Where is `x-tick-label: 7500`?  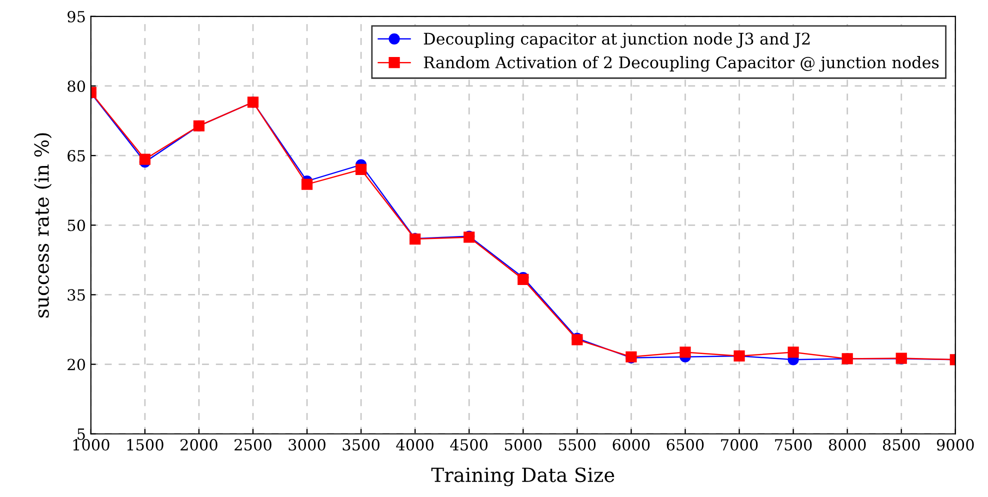 x-tick-label: 7500 is located at coordinates (793, 445).